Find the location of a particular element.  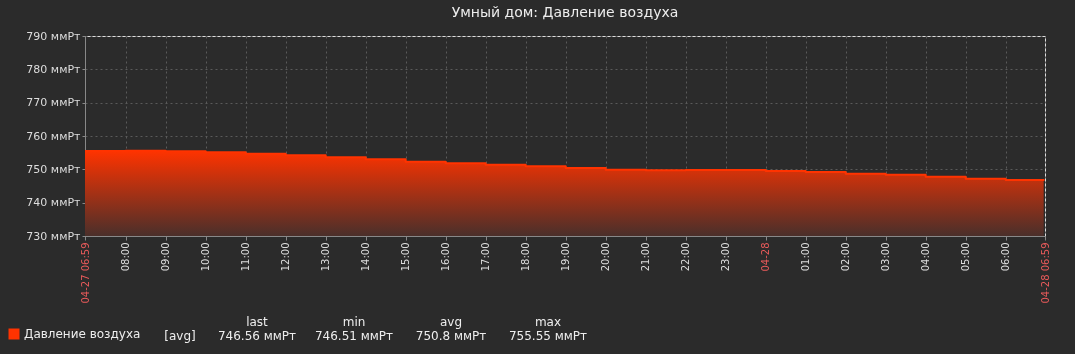

text: 746.51 ммРт is located at coordinates (354, 336).